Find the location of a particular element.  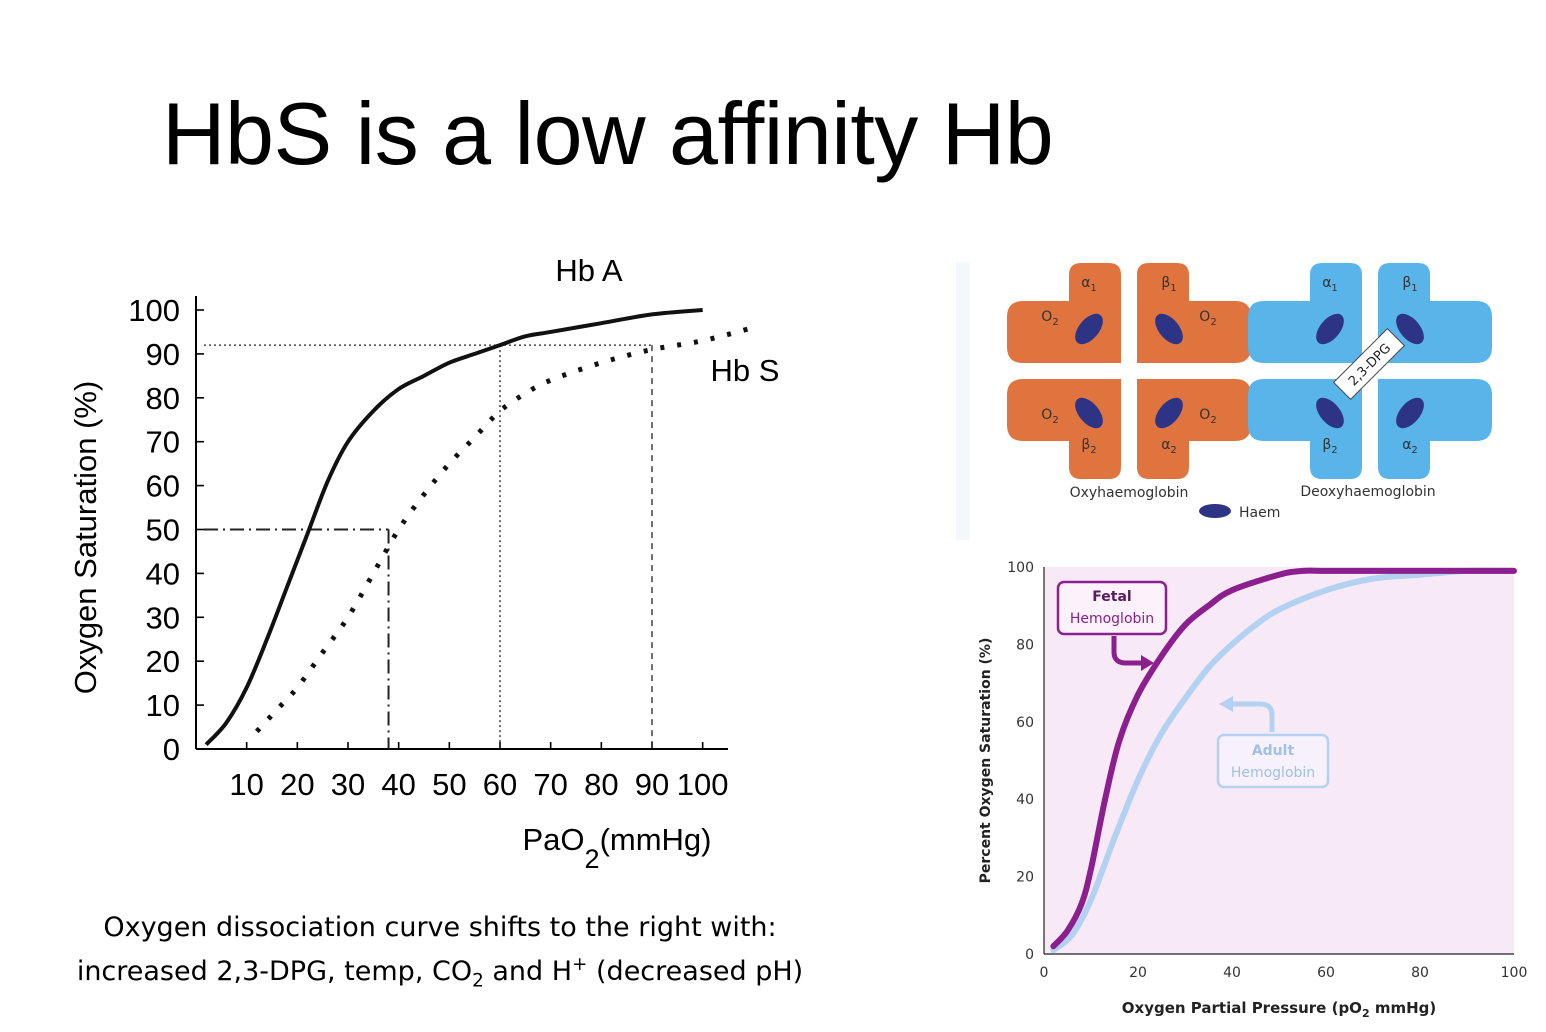

y-tick-label: 20 is located at coordinates (1025, 878).